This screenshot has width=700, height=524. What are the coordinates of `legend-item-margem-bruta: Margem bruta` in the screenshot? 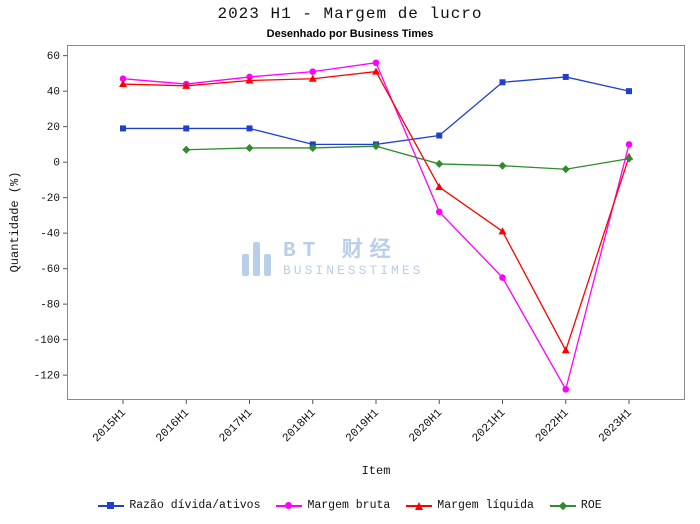 It's located at (333, 505).